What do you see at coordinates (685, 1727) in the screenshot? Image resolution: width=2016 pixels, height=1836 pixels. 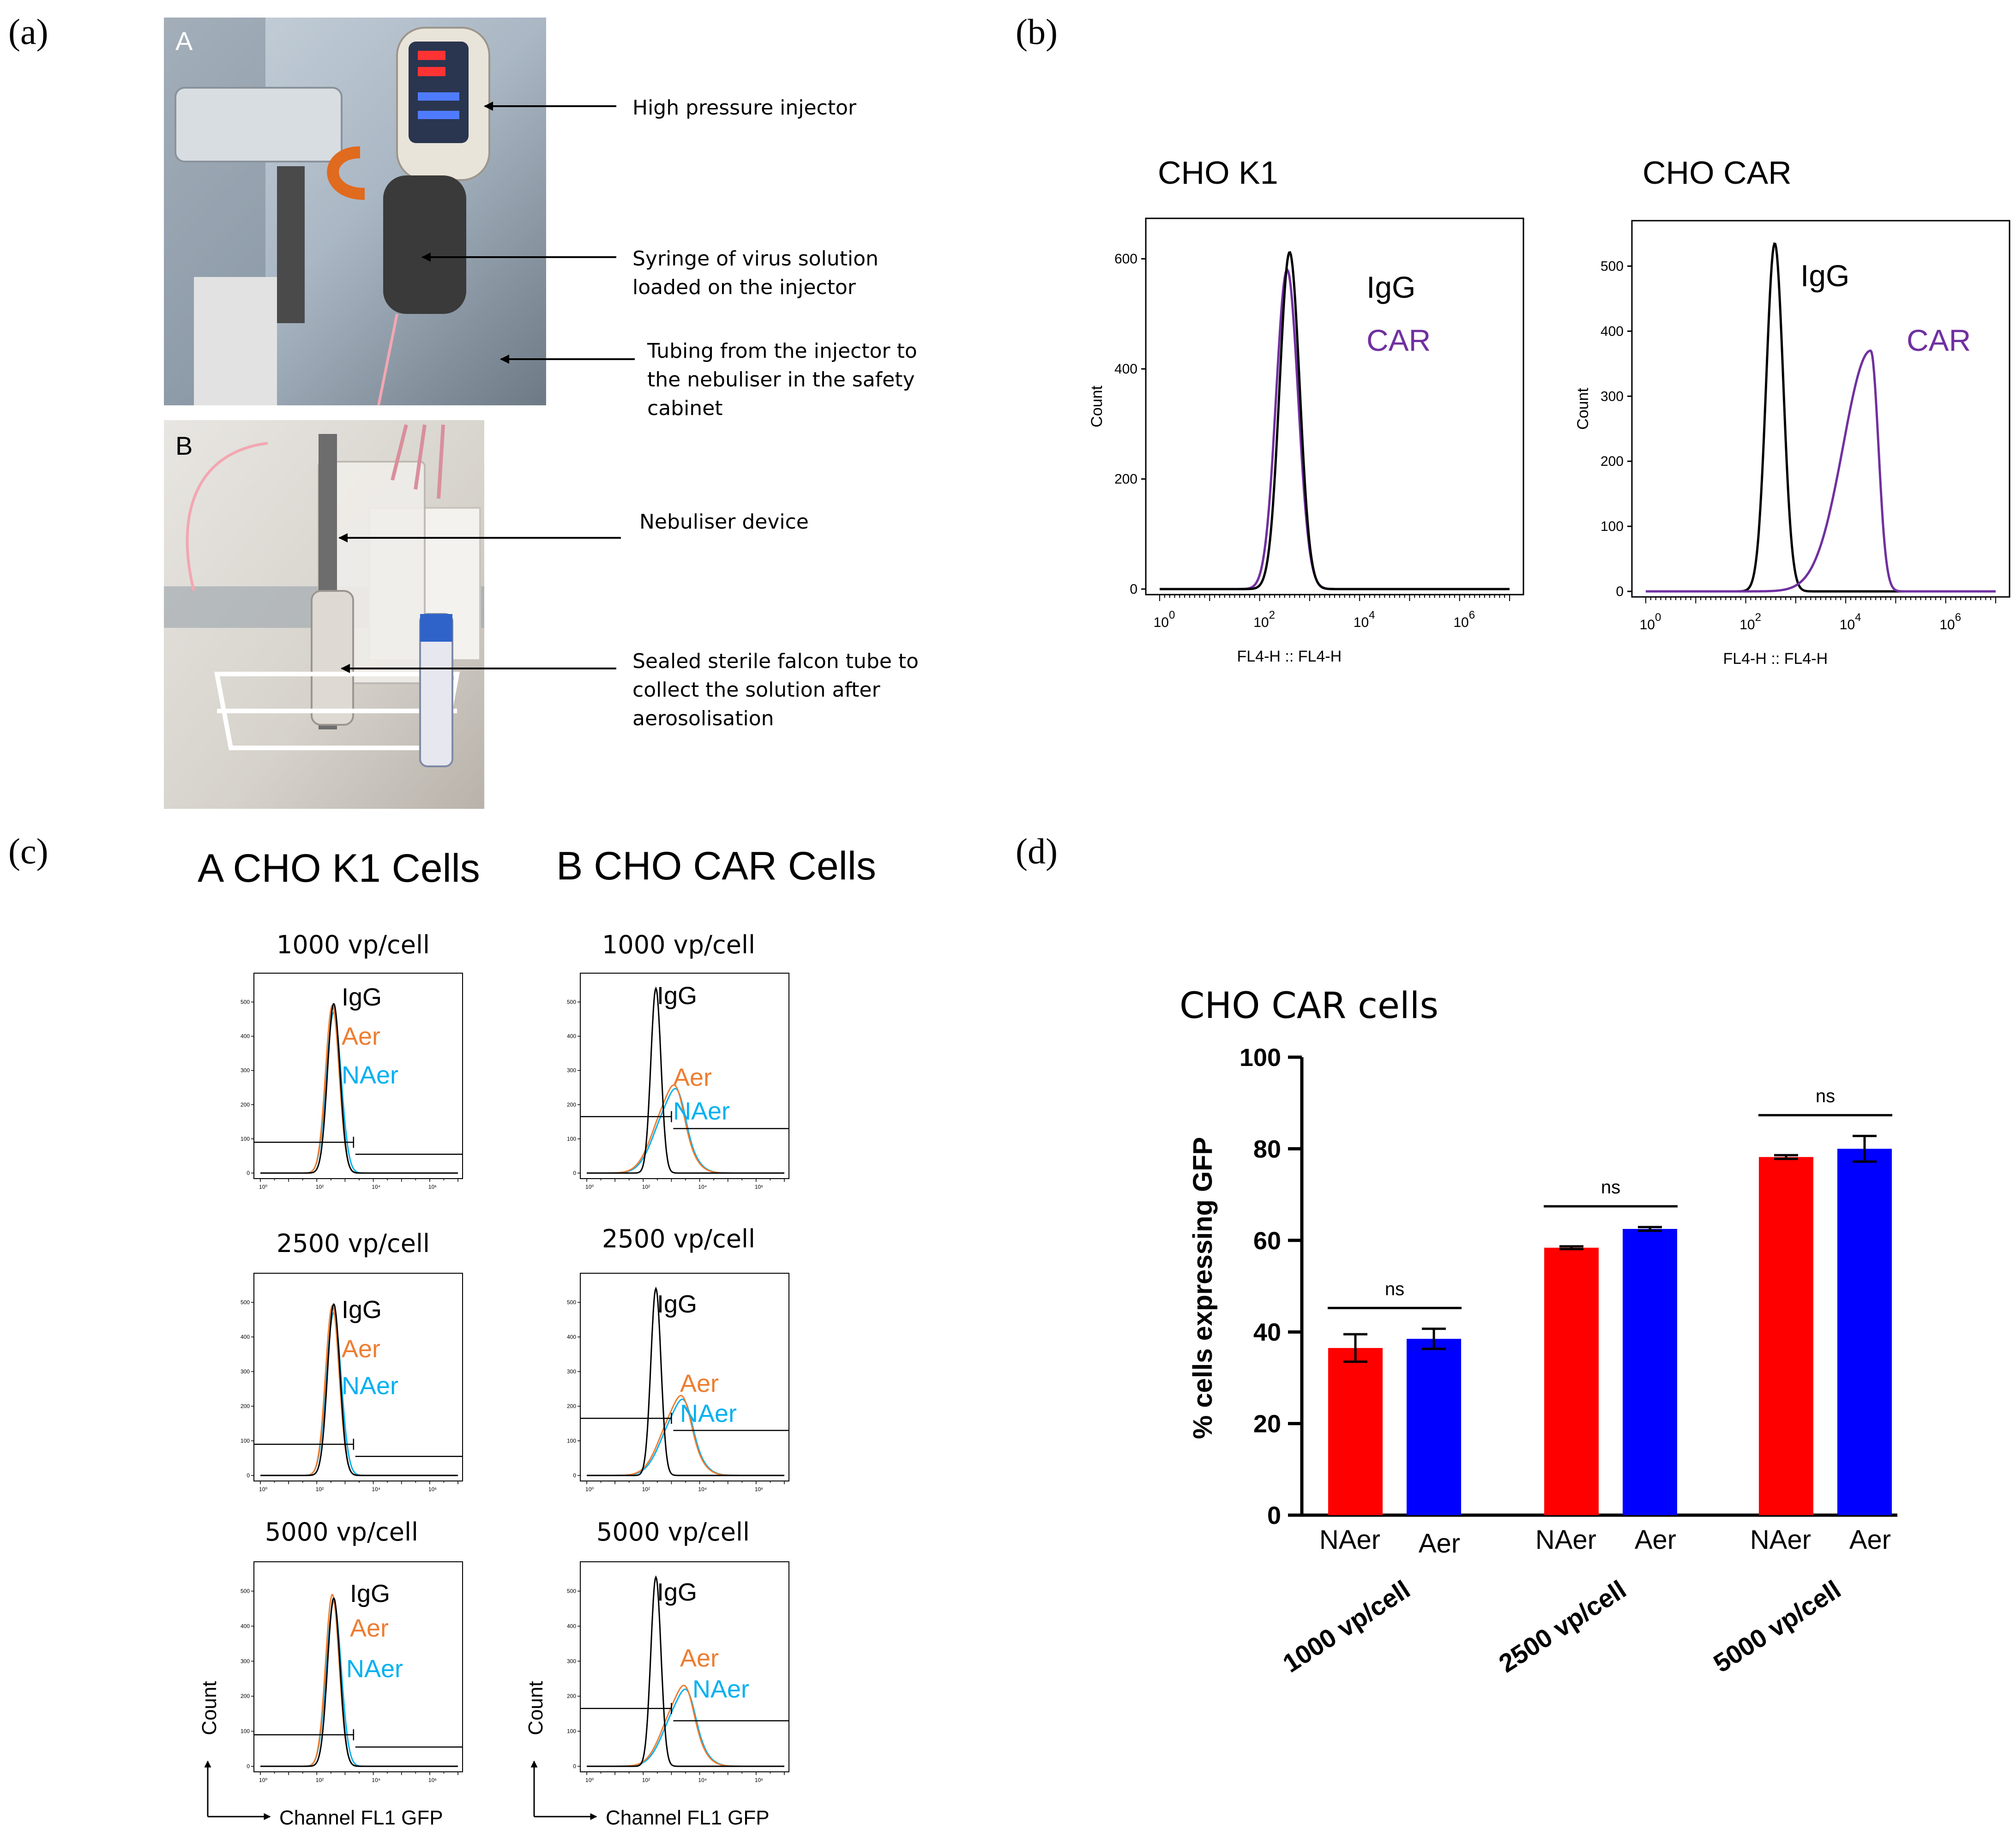 I see `c-curve-naer` at bounding box center [685, 1727].